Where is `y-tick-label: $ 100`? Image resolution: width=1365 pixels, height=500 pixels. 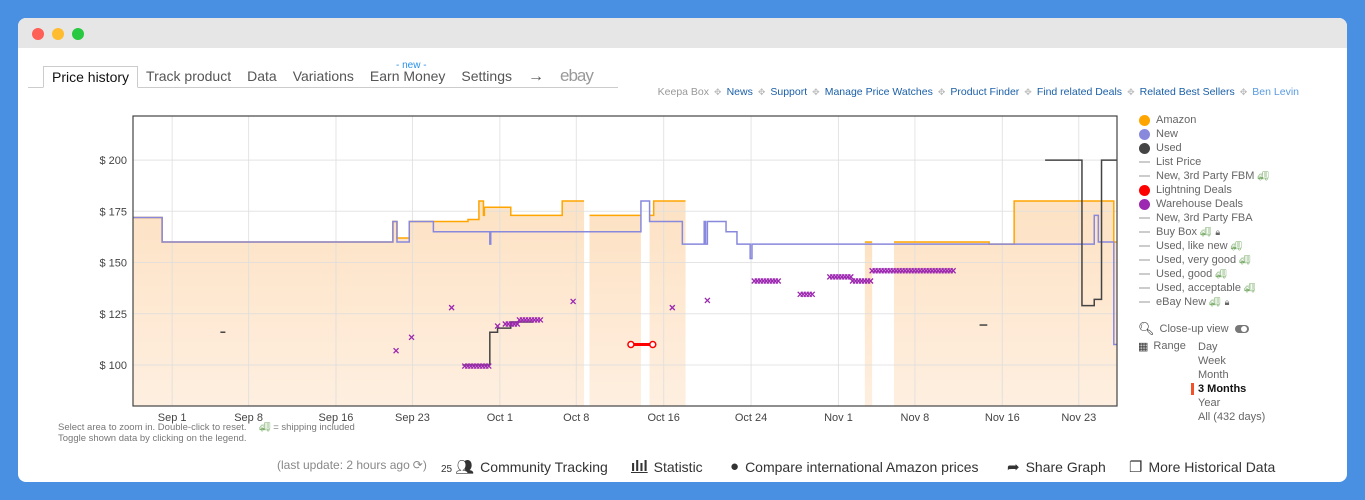 y-tick-label: $ 100 is located at coordinates (113, 366).